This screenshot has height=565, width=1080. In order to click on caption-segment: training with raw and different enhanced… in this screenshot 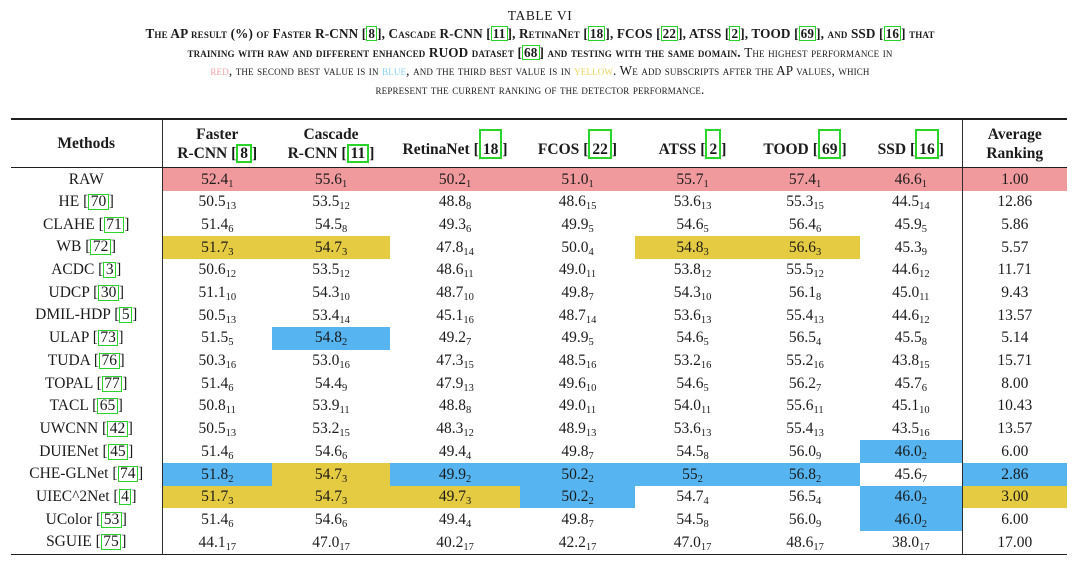, I will do `click(352, 52)`.